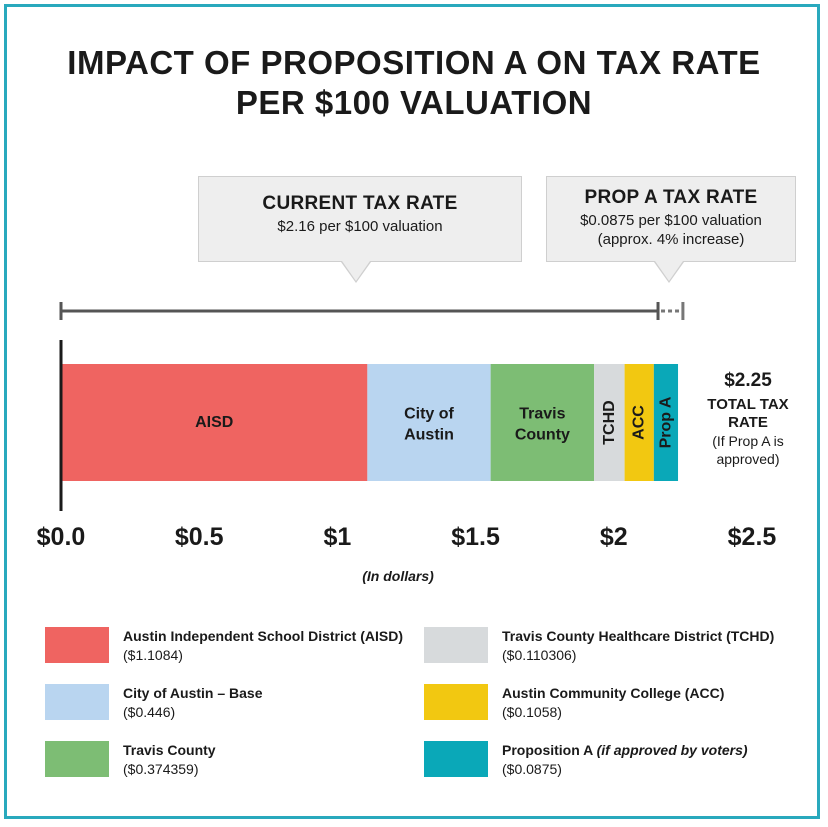  I want to click on total-label-line2: RATE, so click(748, 422).